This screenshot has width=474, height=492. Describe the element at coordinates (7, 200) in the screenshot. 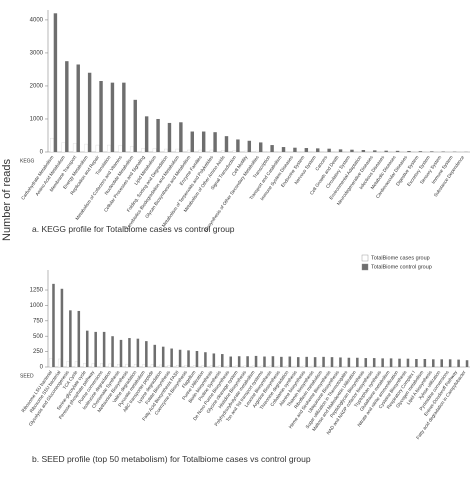

I see `y-axis-title: Number of reads` at that location.